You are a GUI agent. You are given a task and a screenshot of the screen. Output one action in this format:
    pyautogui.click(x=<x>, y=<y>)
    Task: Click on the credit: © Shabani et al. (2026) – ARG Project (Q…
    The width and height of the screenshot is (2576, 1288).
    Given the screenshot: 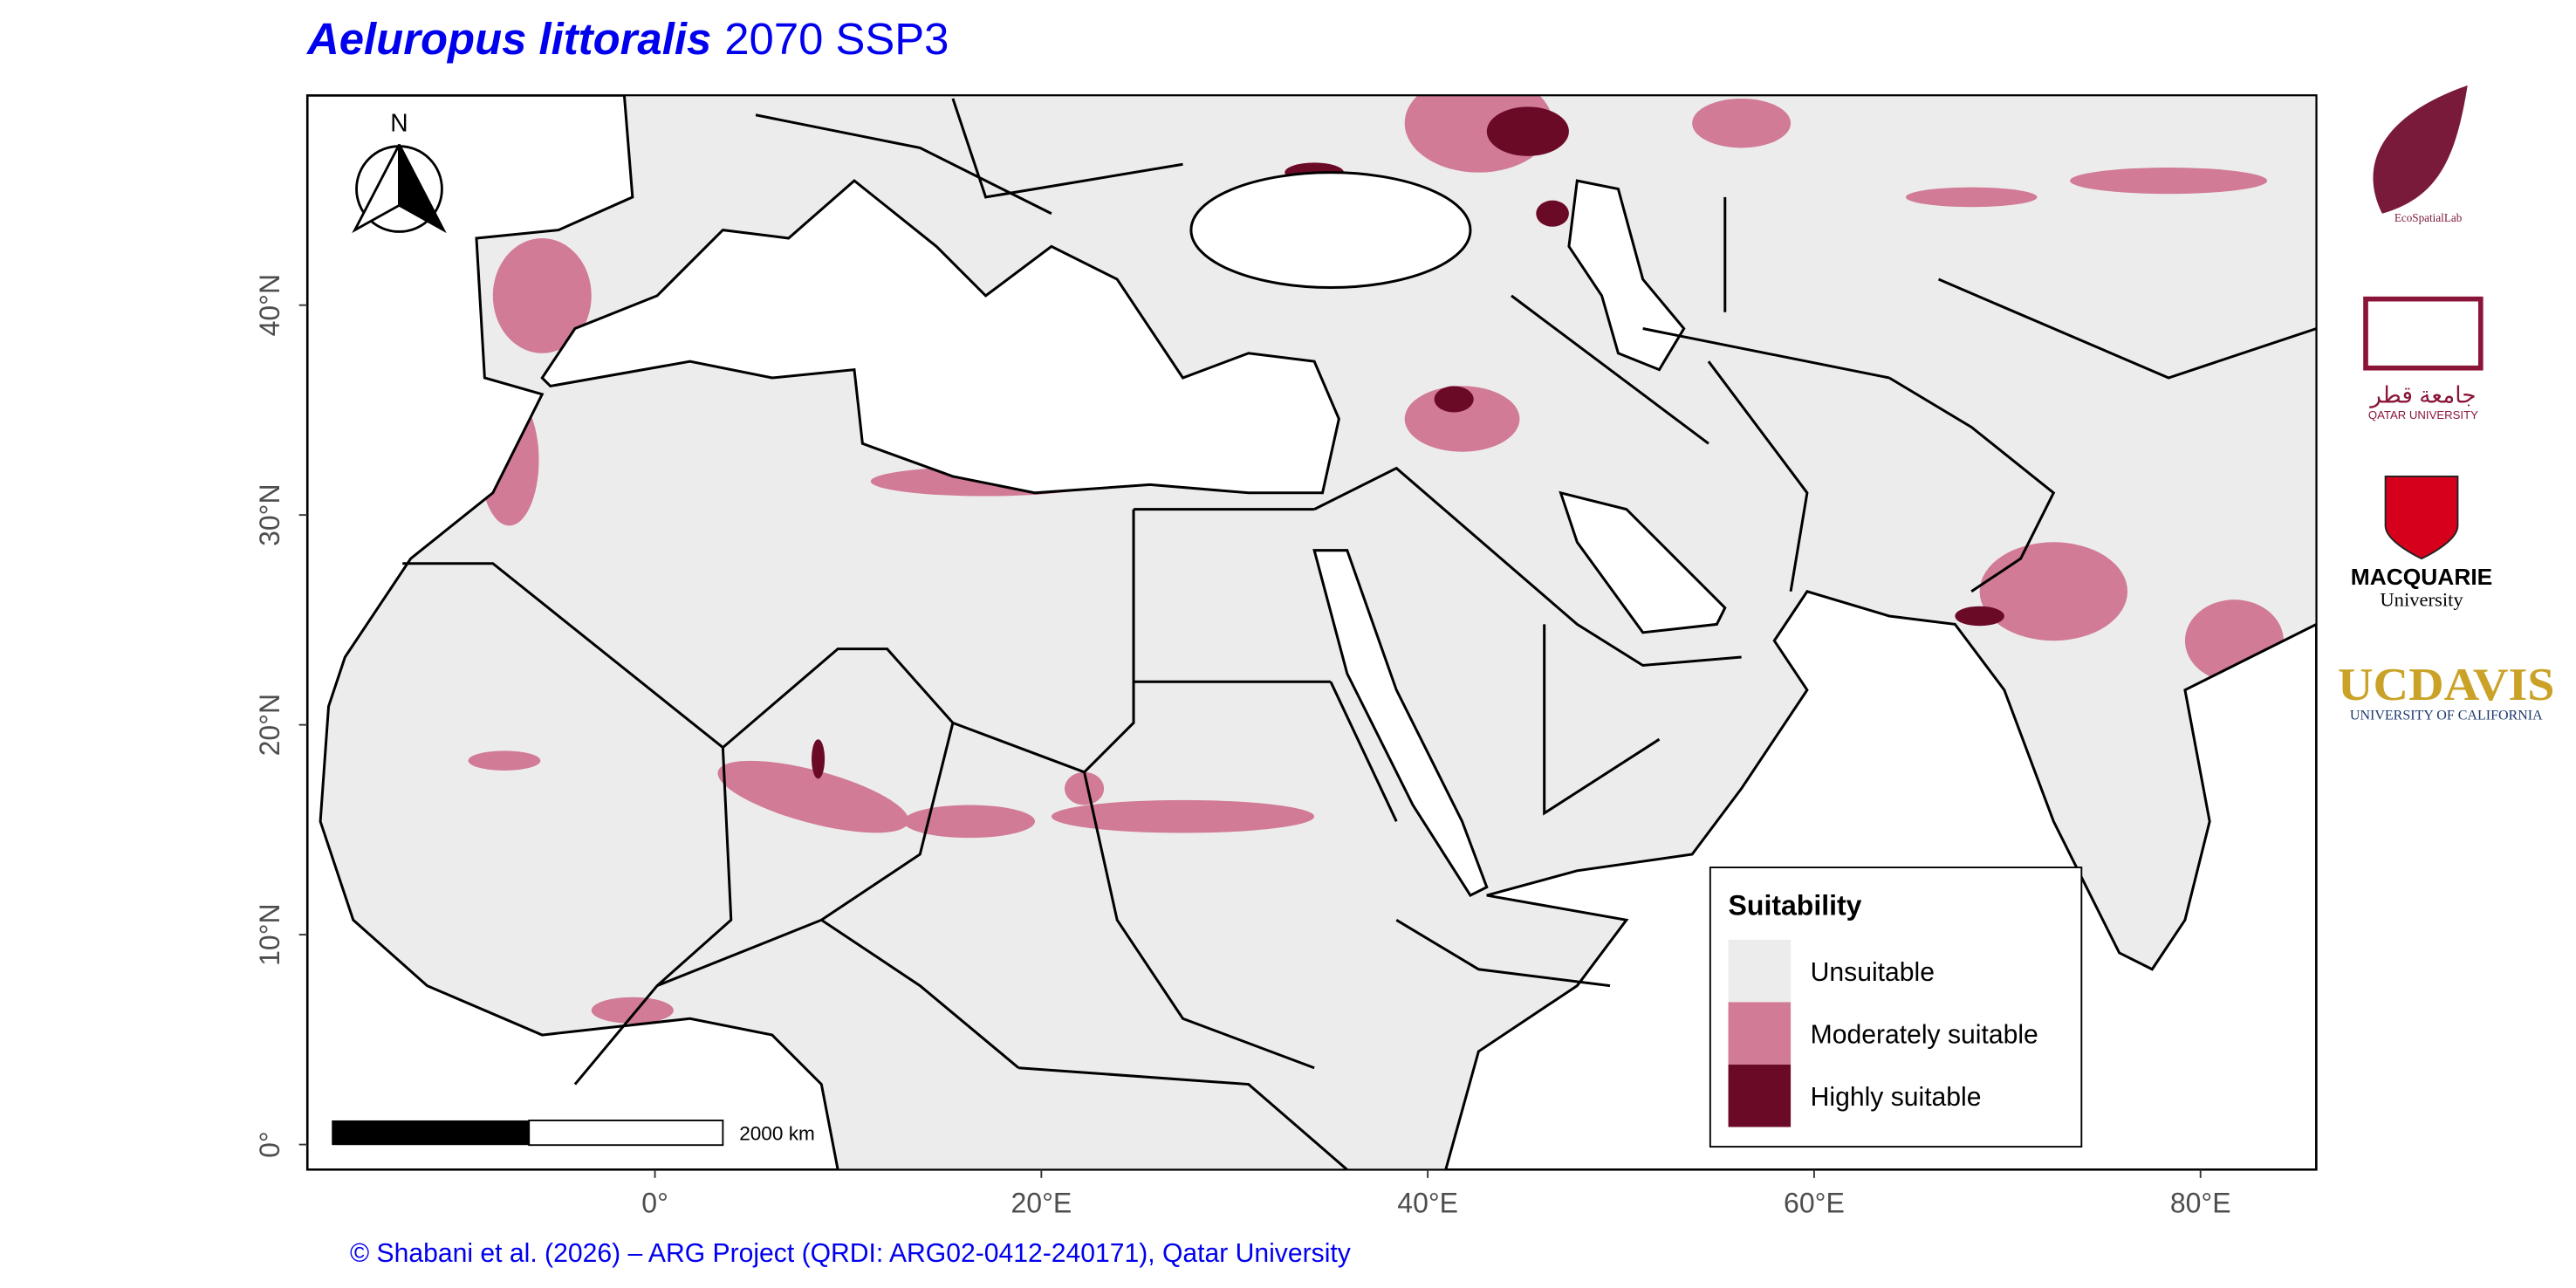 What is the action you would take?
    pyautogui.click(x=851, y=1253)
    